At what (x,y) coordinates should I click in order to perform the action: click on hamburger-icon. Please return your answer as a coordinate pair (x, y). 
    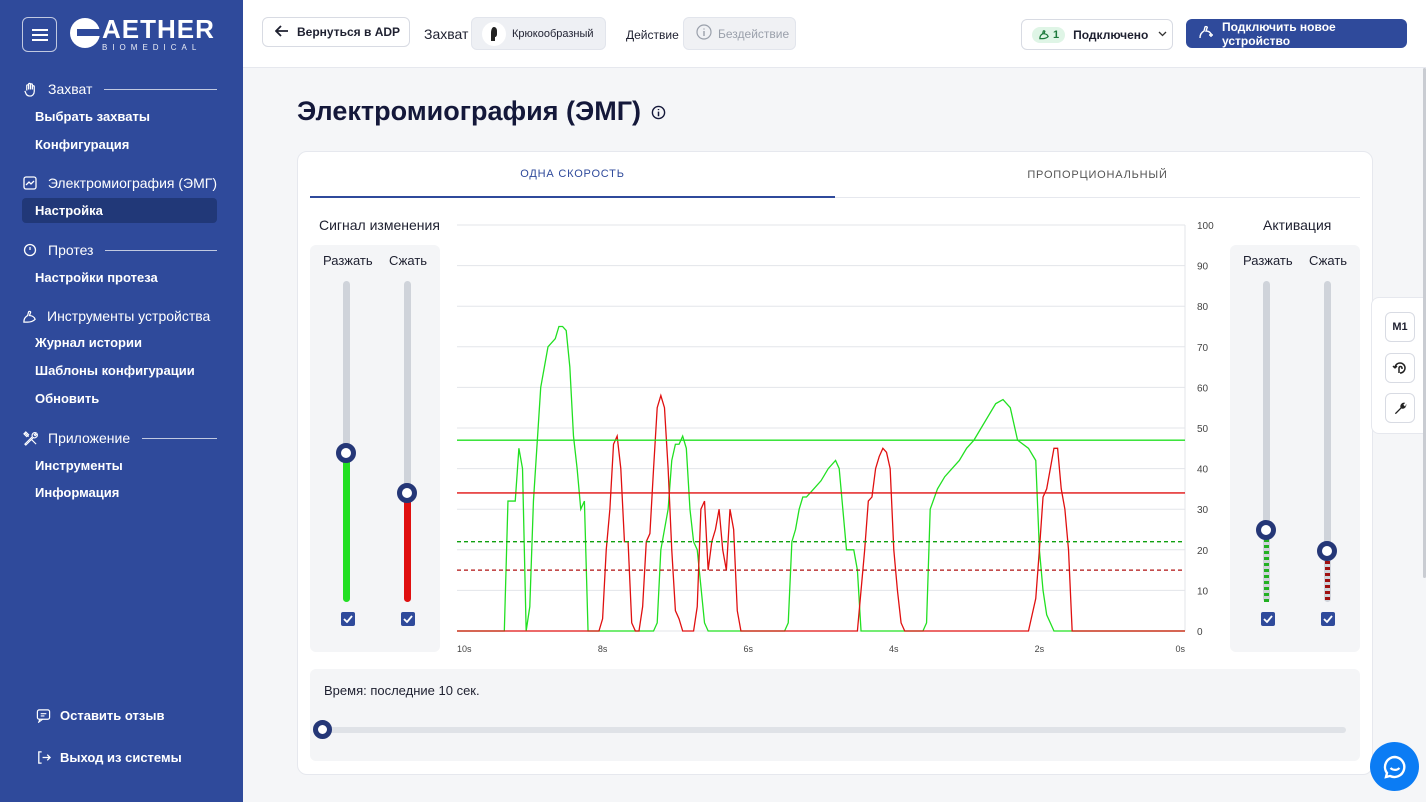
    Looking at the image, I should click on (39, 34).